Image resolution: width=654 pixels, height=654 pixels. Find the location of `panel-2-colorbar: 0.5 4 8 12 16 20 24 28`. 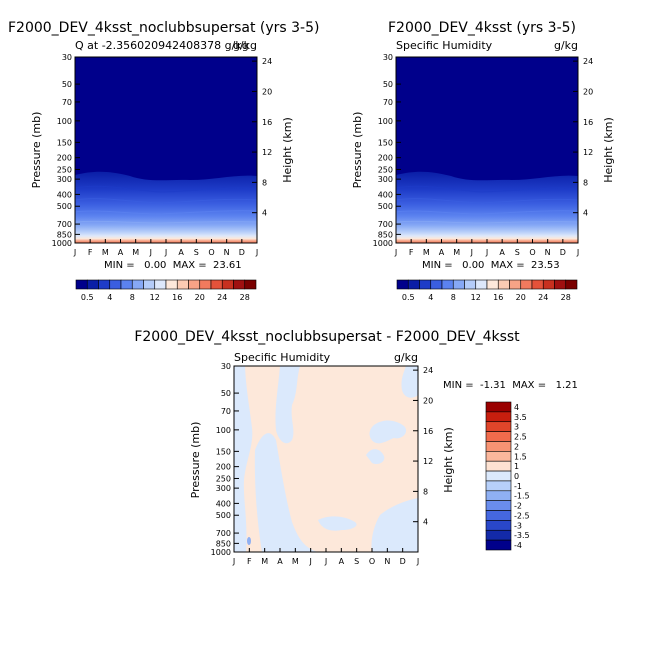

panel-2-colorbar: 0.5 4 8 12 16 20 24 28 is located at coordinates (487, 290).